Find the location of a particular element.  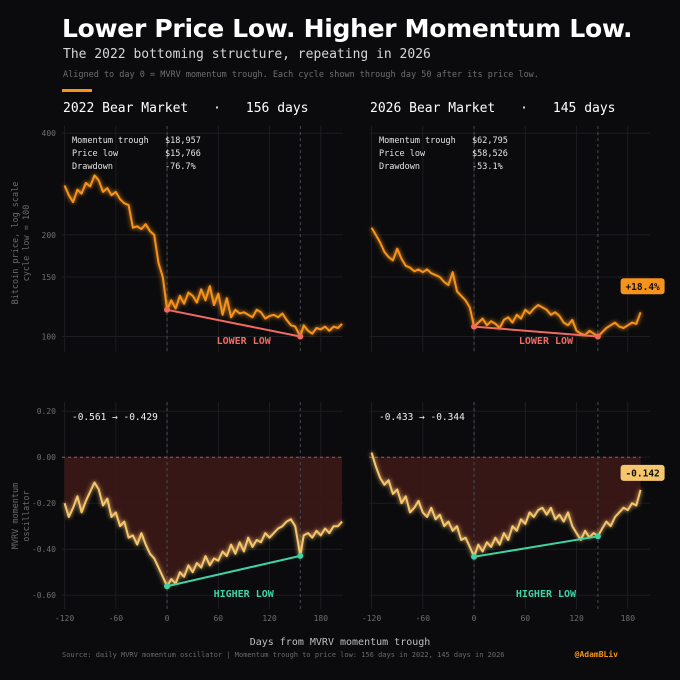

end-value-label: +18.4% is located at coordinates (642, 287).